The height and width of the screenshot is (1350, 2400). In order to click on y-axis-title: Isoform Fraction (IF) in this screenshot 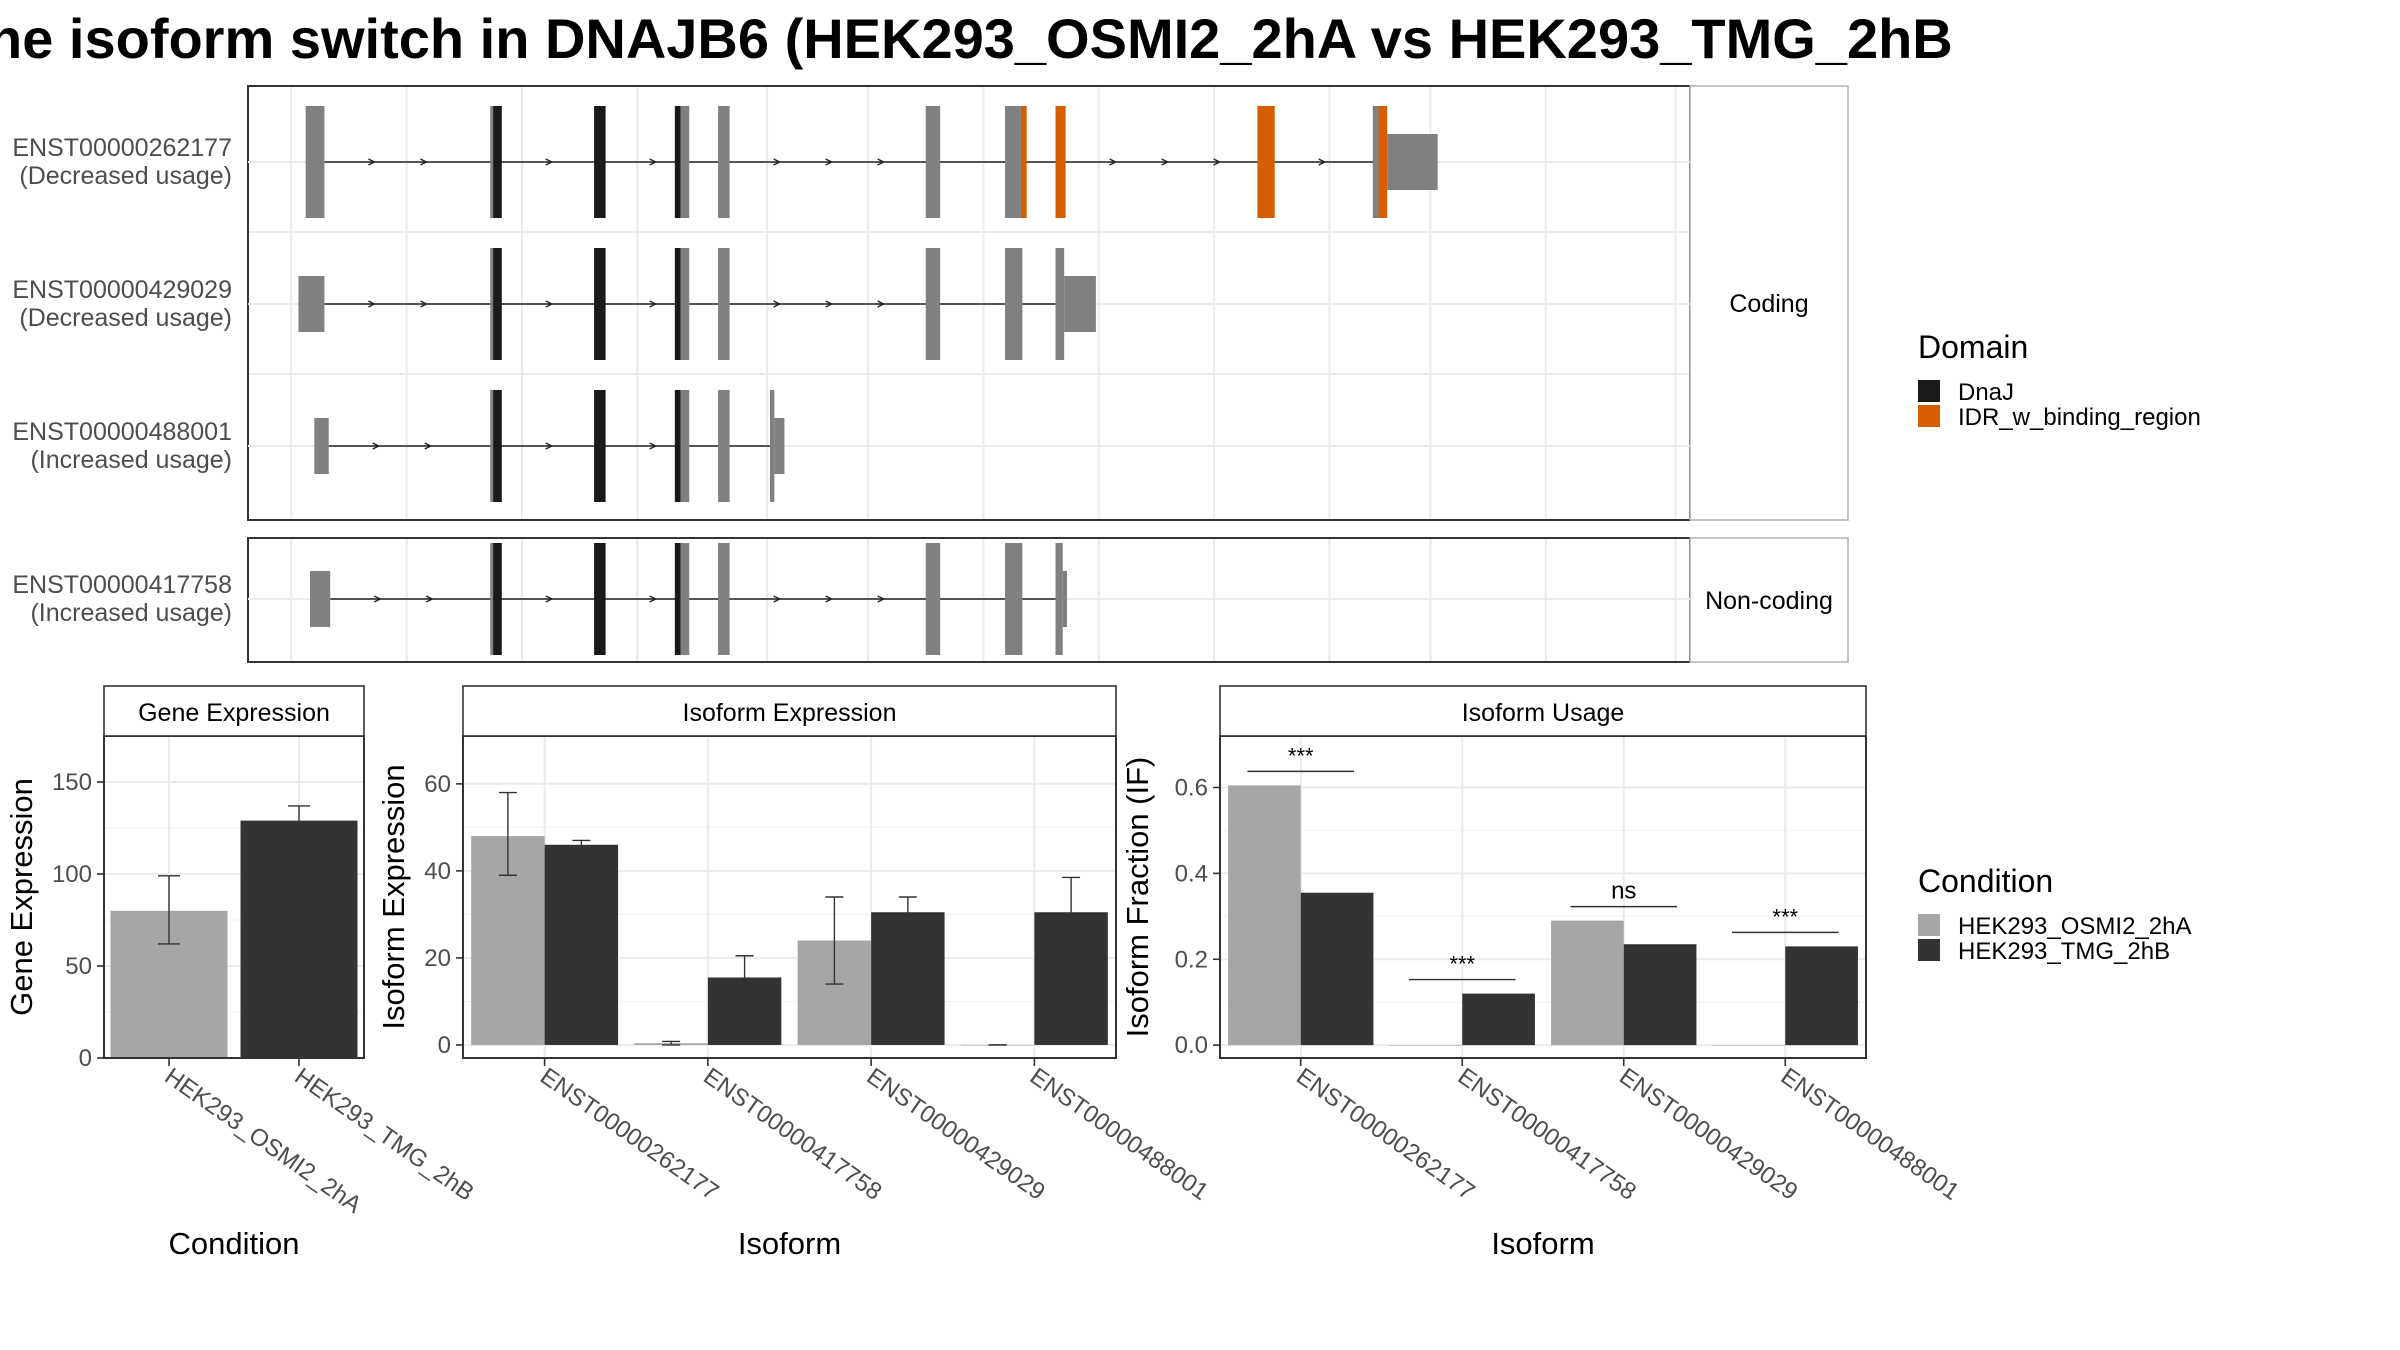, I will do `click(1137, 897)`.